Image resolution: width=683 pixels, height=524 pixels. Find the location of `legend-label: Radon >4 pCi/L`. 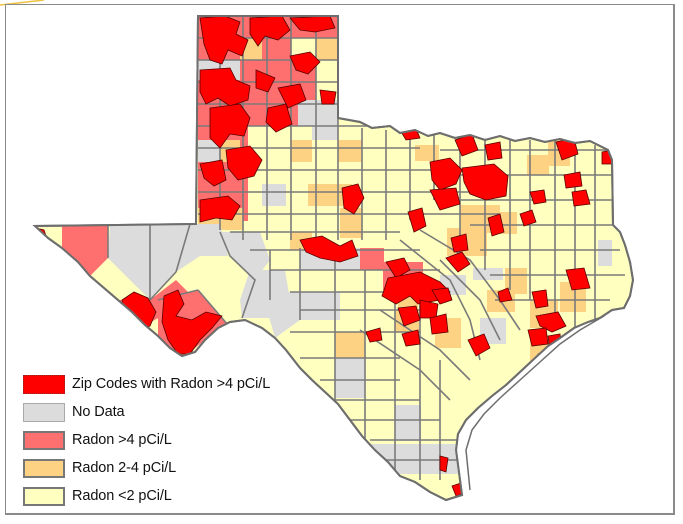

legend-label: Radon >4 pCi/L is located at coordinates (122, 440).